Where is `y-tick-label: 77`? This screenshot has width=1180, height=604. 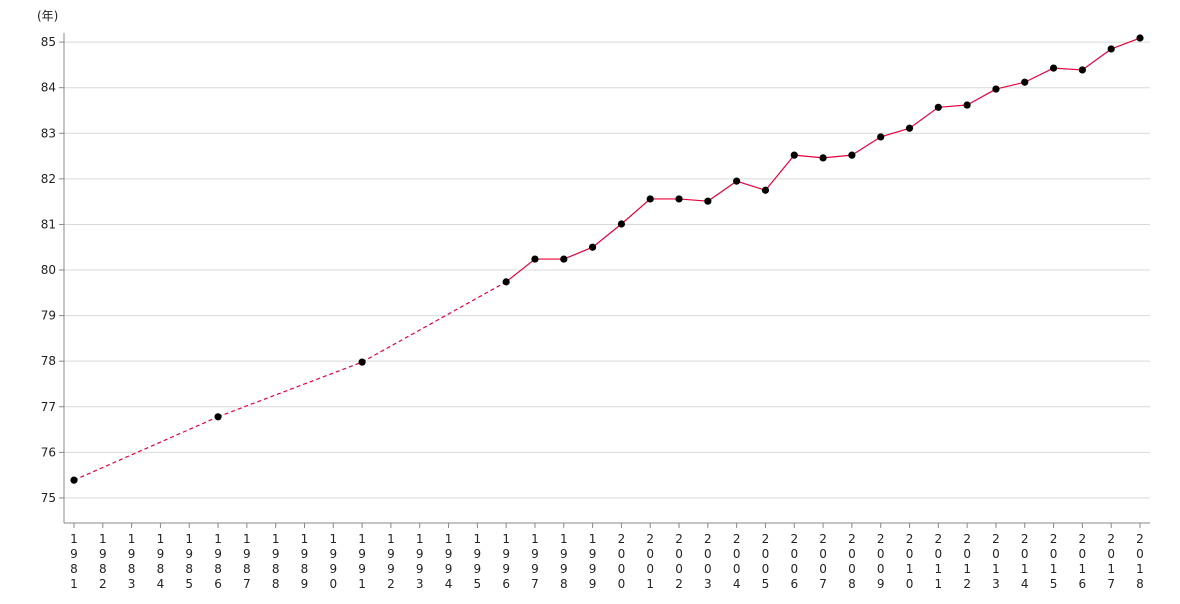
y-tick-label: 77 is located at coordinates (48, 407).